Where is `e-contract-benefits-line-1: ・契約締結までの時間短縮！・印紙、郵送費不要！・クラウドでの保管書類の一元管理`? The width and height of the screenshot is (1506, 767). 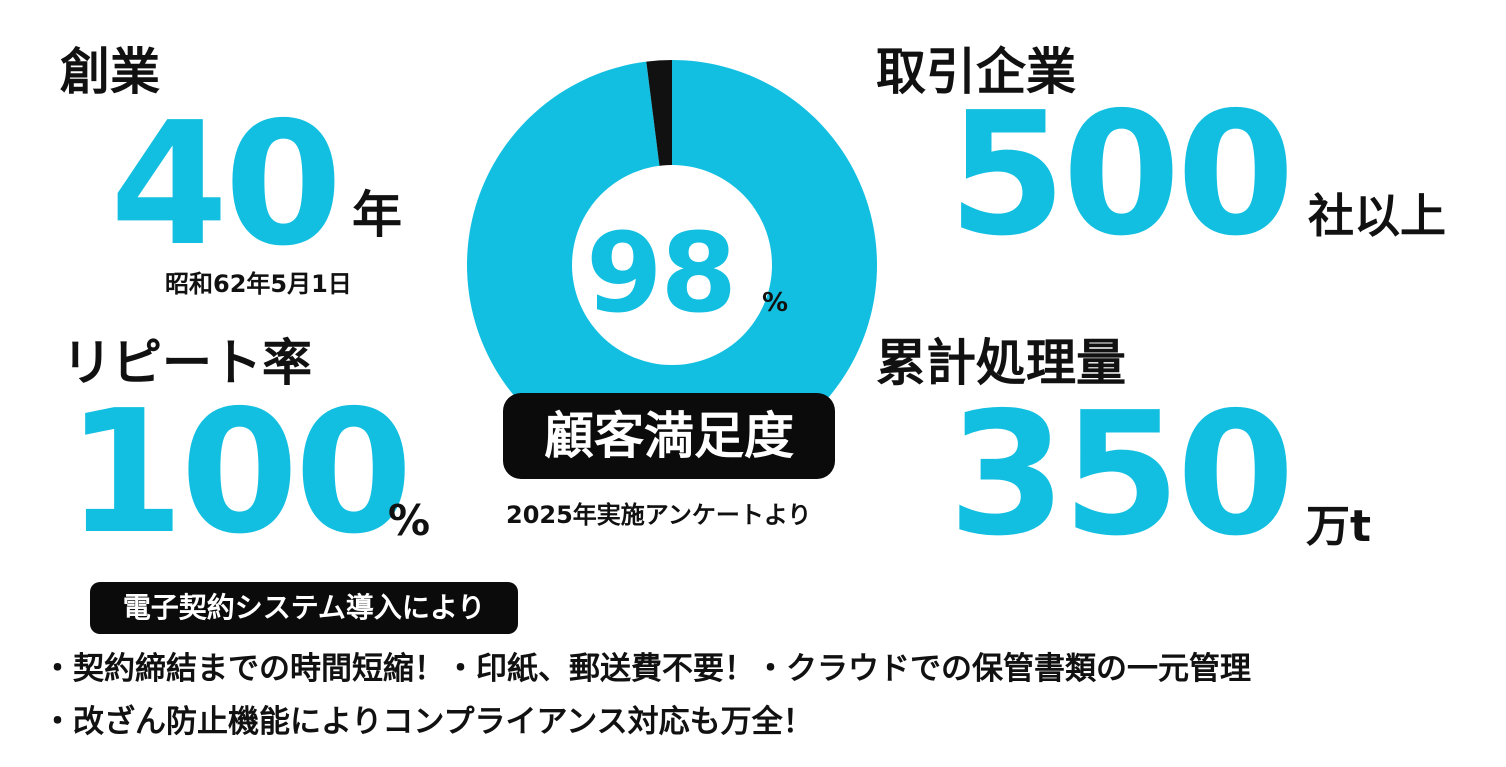 e-contract-benefits-line-1: ・契約締結までの時間短縮！・印紙、郵送費不要！・クラウドでの保管書類の一元管理 is located at coordinates (646, 669).